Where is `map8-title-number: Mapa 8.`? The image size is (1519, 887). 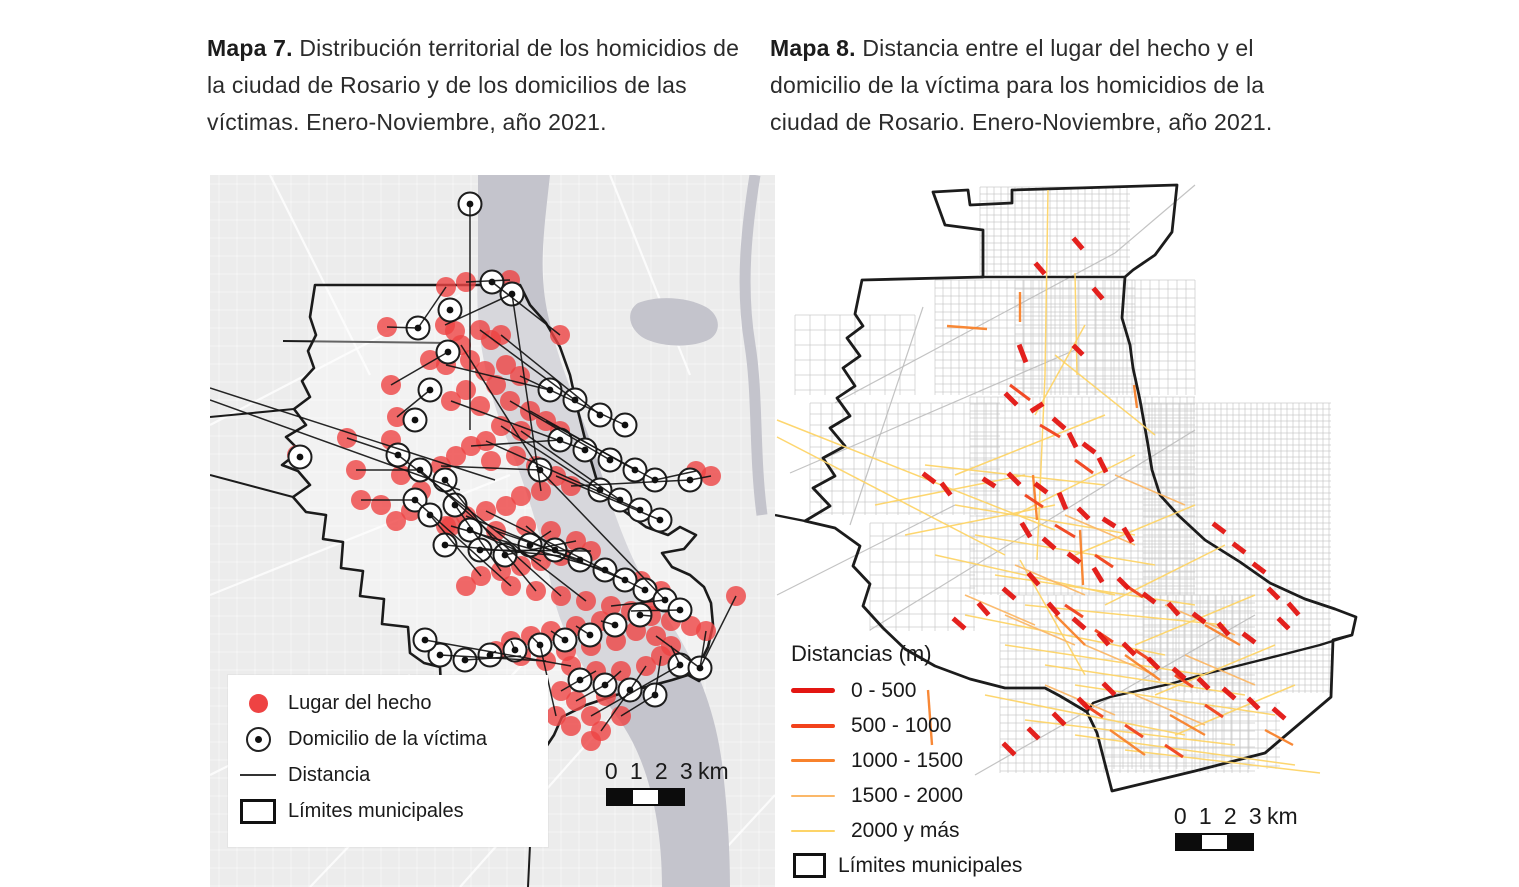 map8-title-number: Mapa 8. is located at coordinates (813, 48).